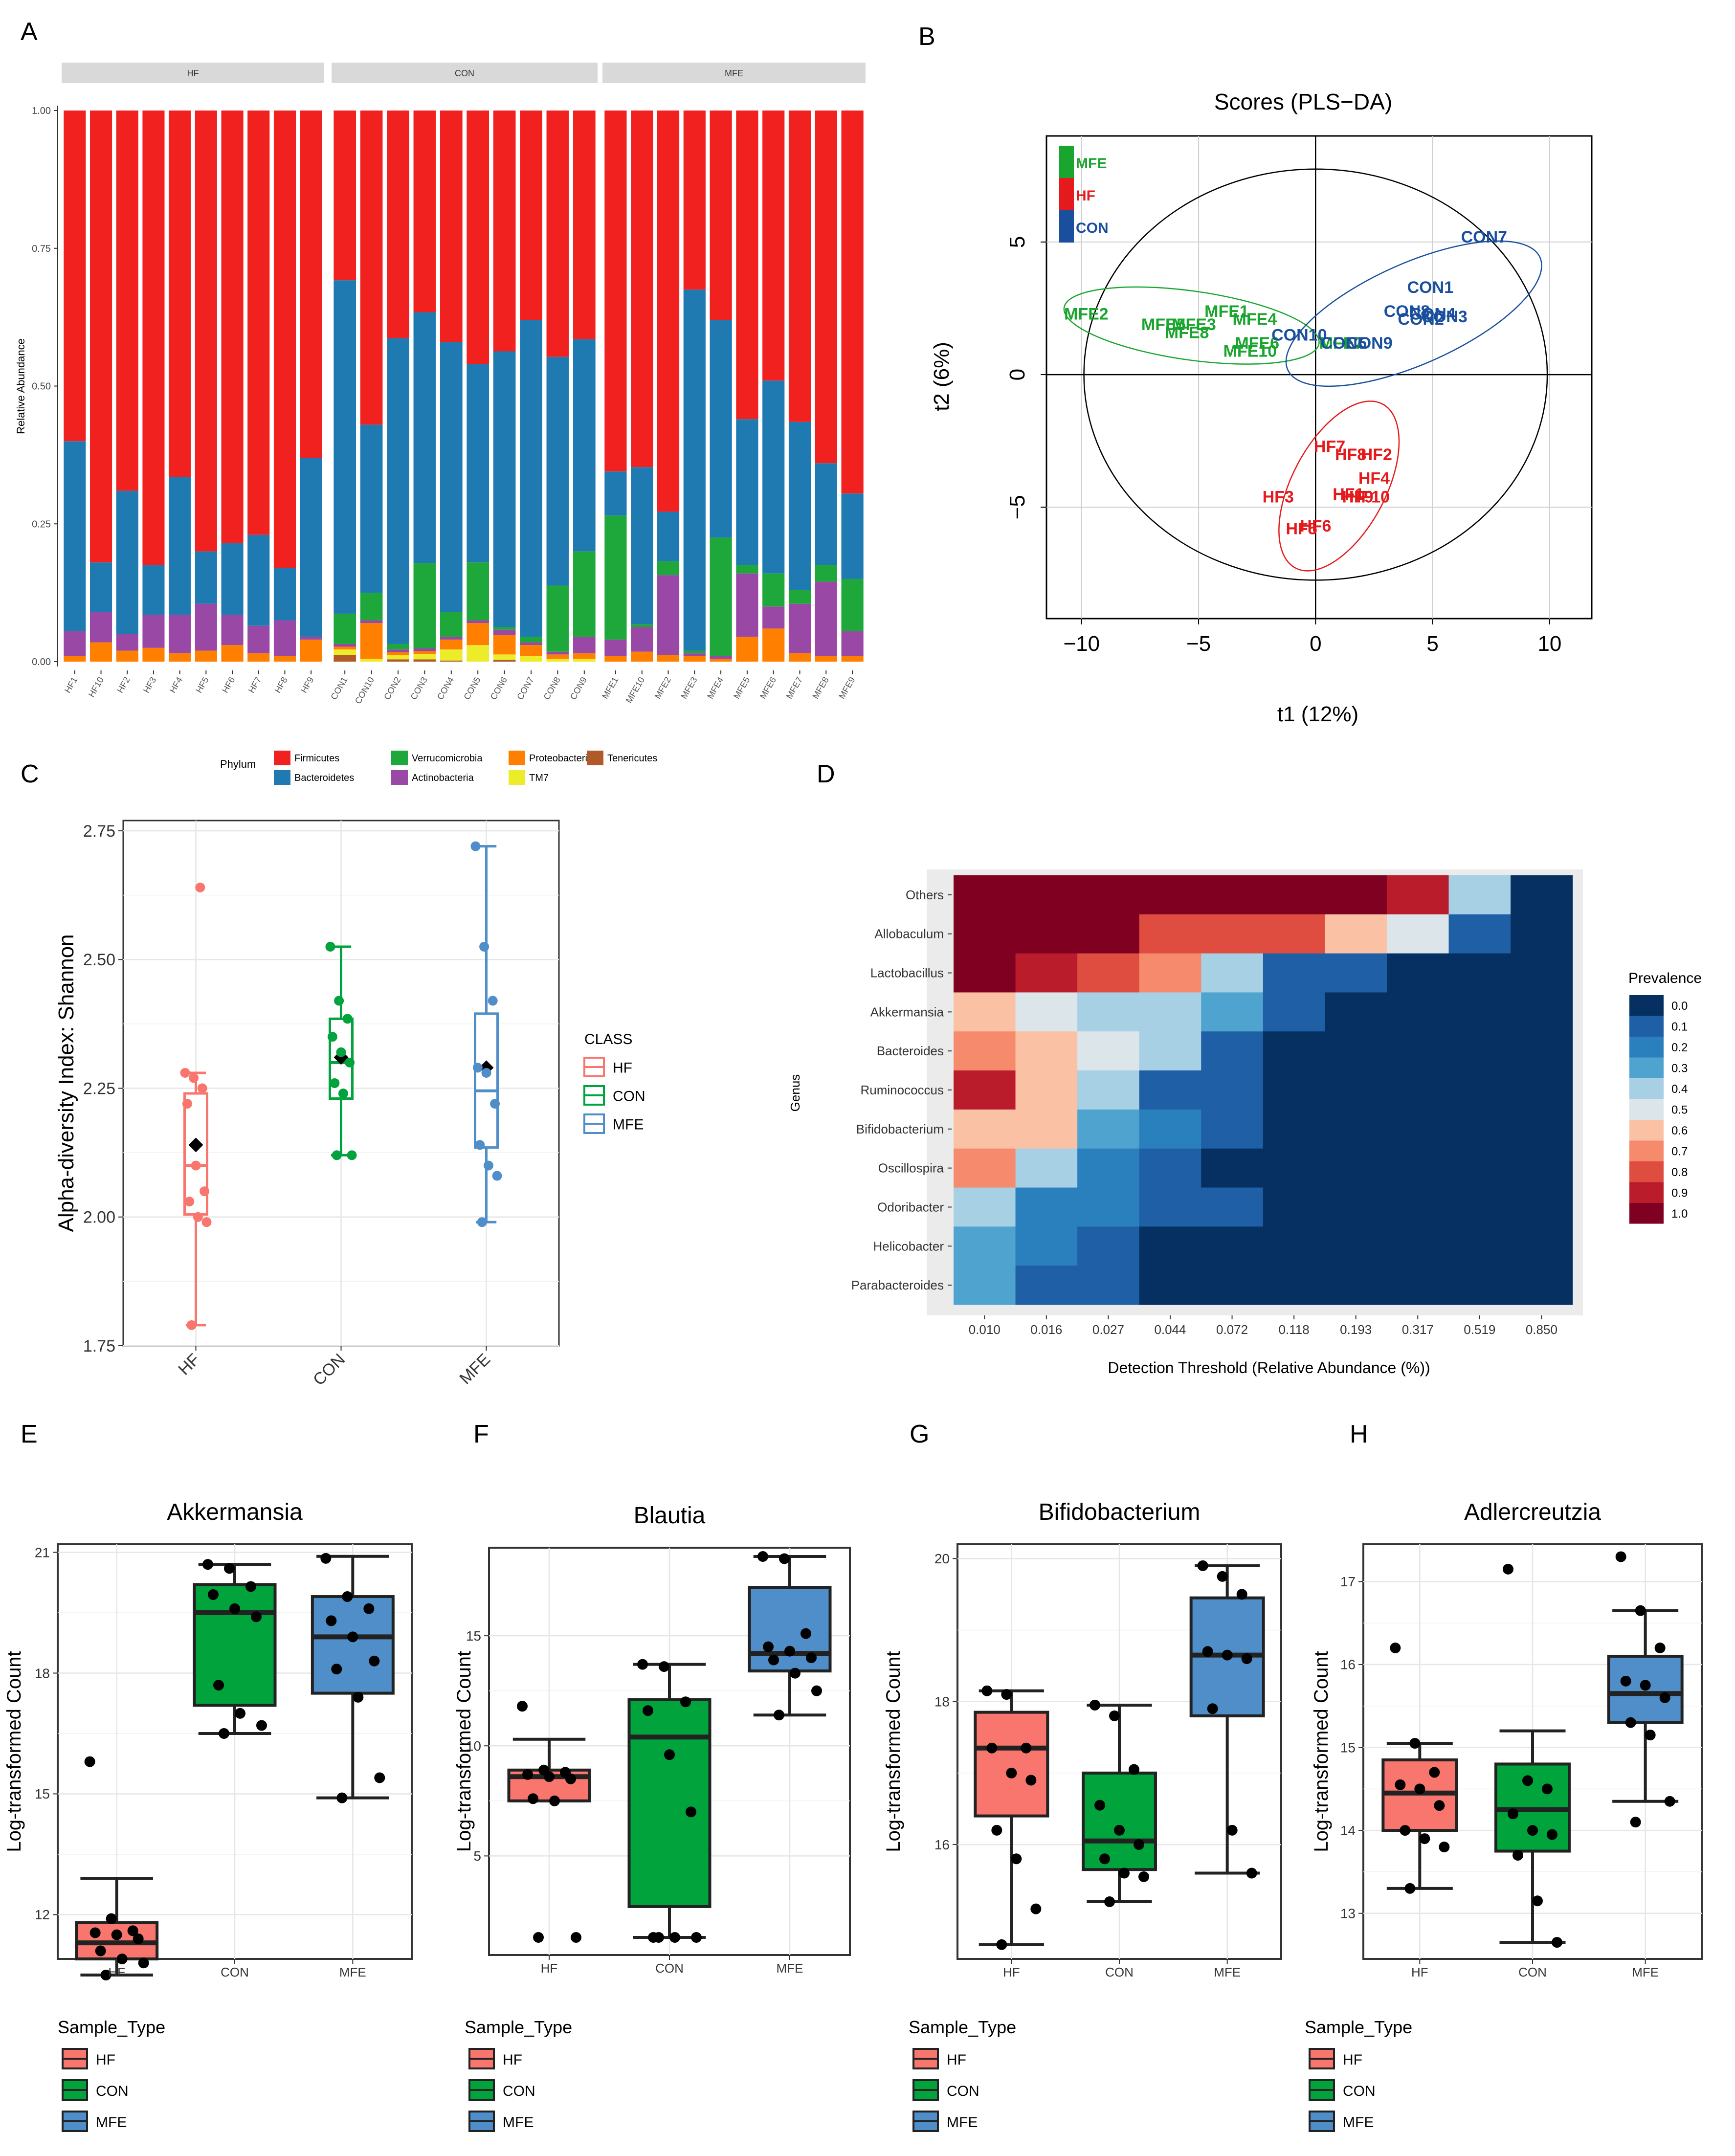 The width and height of the screenshot is (1735, 2156). I want to click on panel-label-H: H, so click(1359, 1434).